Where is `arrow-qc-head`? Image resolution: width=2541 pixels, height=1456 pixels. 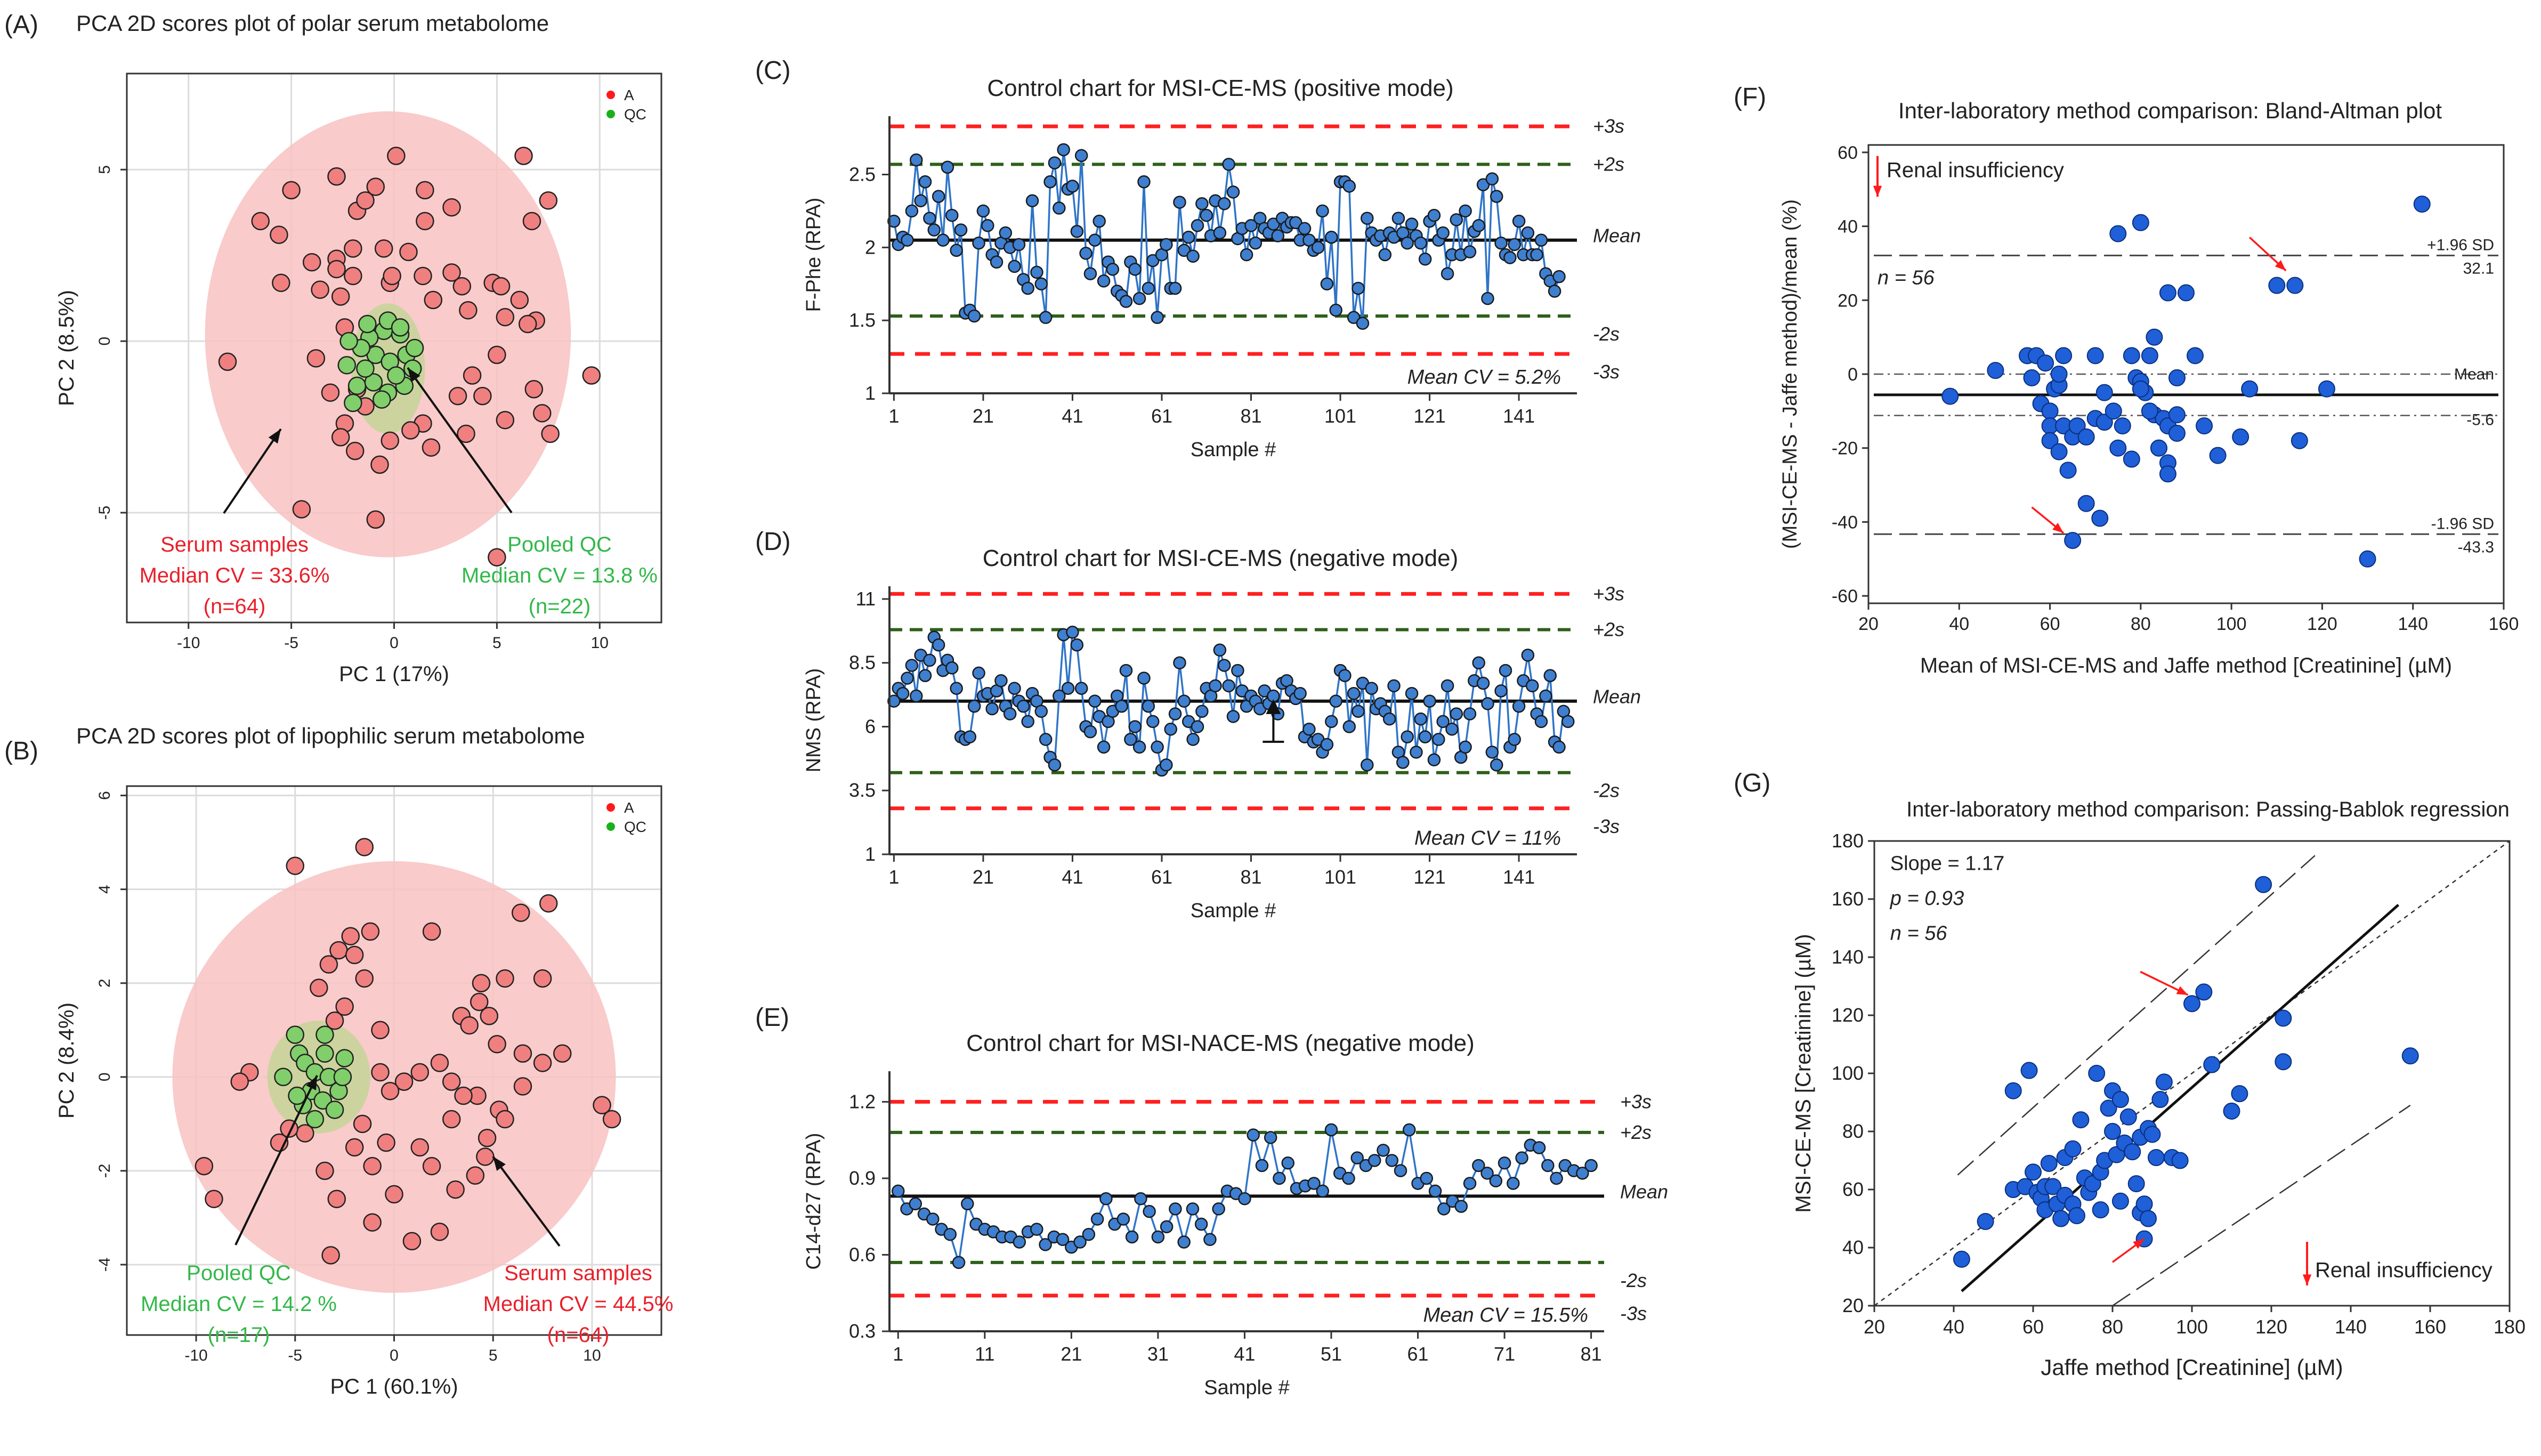 arrow-qc-head is located at coordinates (311, 1082).